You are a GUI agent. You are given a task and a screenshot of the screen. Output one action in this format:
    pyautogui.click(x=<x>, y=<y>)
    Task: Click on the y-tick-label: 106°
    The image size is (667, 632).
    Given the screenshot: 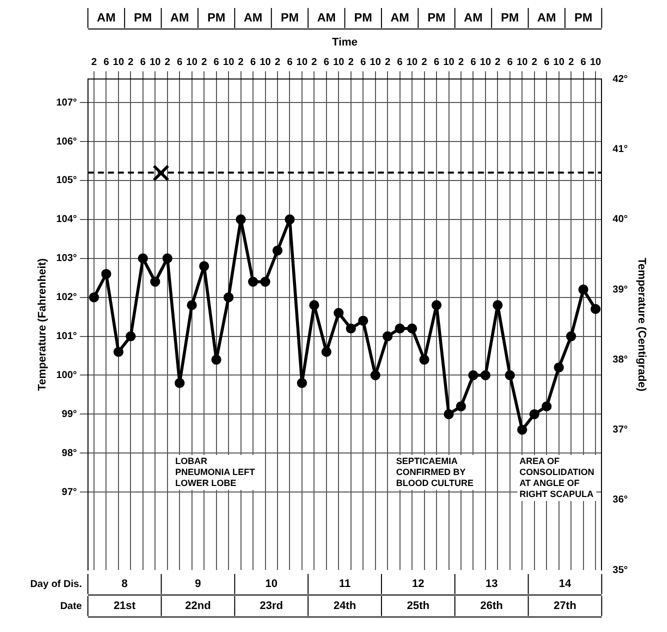 What is the action you would take?
    pyautogui.click(x=66, y=142)
    